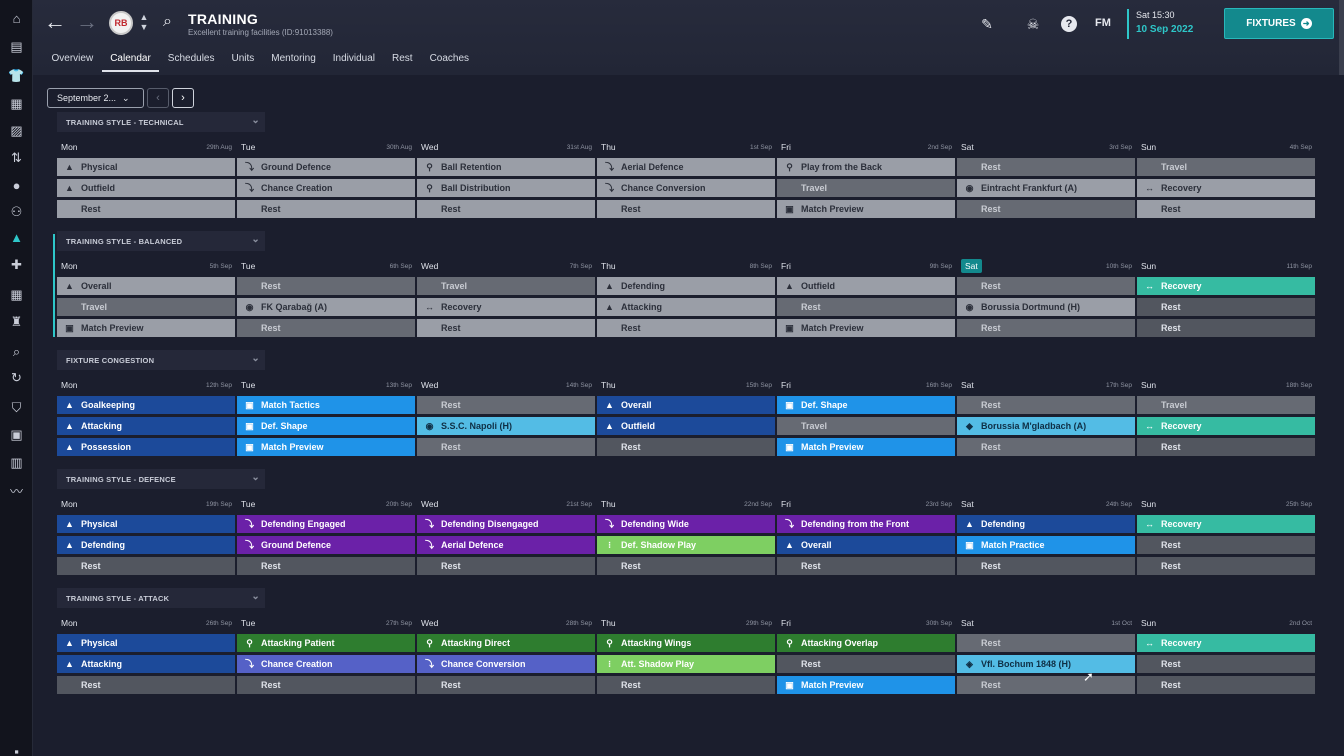  I want to click on training-session-slot: ⤵ Defending Engaged, so click(326, 524).